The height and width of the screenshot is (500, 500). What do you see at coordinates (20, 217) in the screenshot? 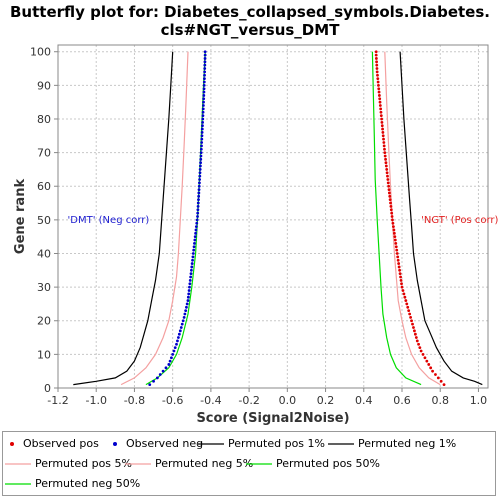
I see `y-axis-label: Gene rank` at bounding box center [20, 217].